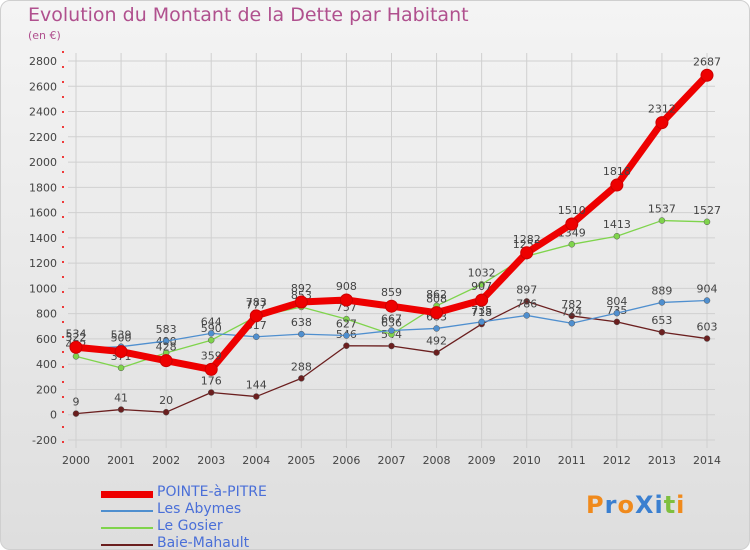  Describe the element at coordinates (43, 263) in the screenshot. I see `y-tick-label: 1200` at that location.